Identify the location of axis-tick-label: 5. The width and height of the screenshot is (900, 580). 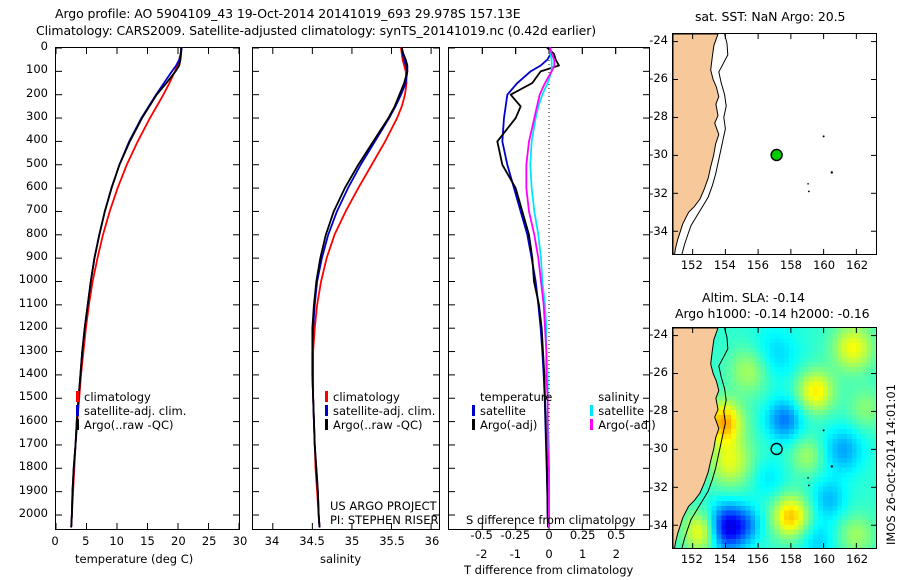
(86, 541).